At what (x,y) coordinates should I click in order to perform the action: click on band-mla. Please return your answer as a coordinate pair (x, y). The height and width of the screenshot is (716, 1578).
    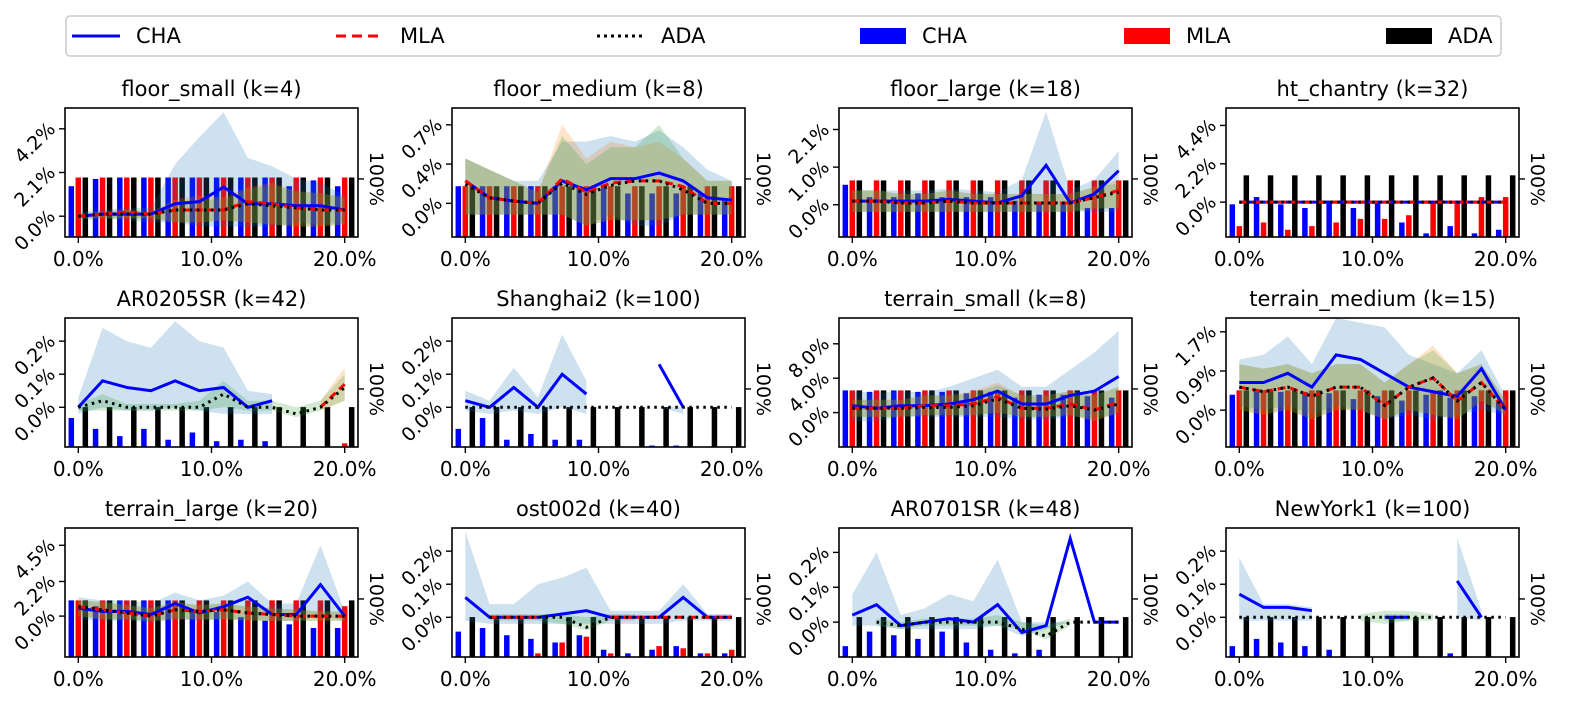
    Looking at the image, I should click on (332, 389).